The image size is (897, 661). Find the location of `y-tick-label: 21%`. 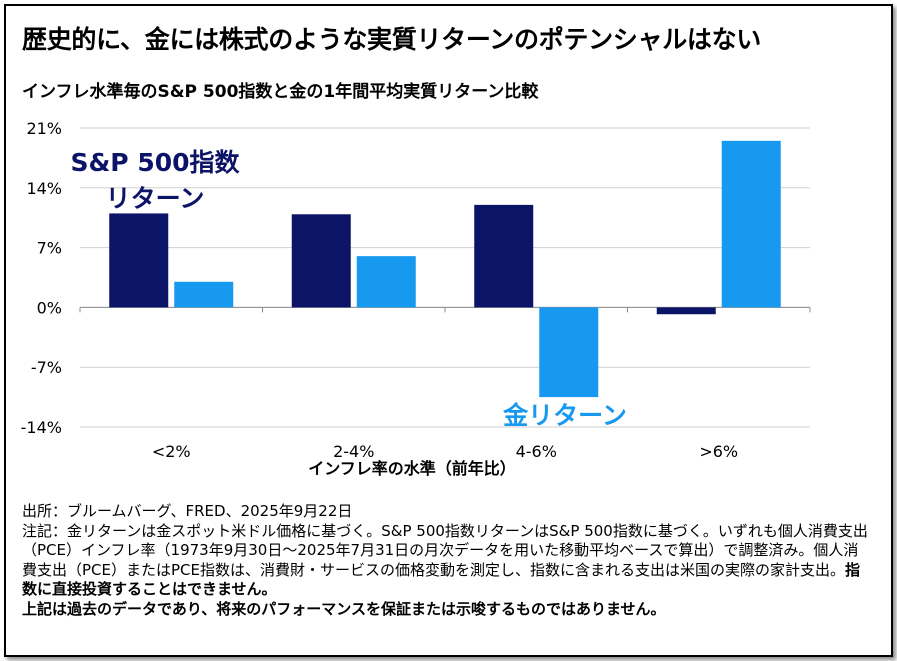

y-tick-label: 21% is located at coordinates (44, 128).